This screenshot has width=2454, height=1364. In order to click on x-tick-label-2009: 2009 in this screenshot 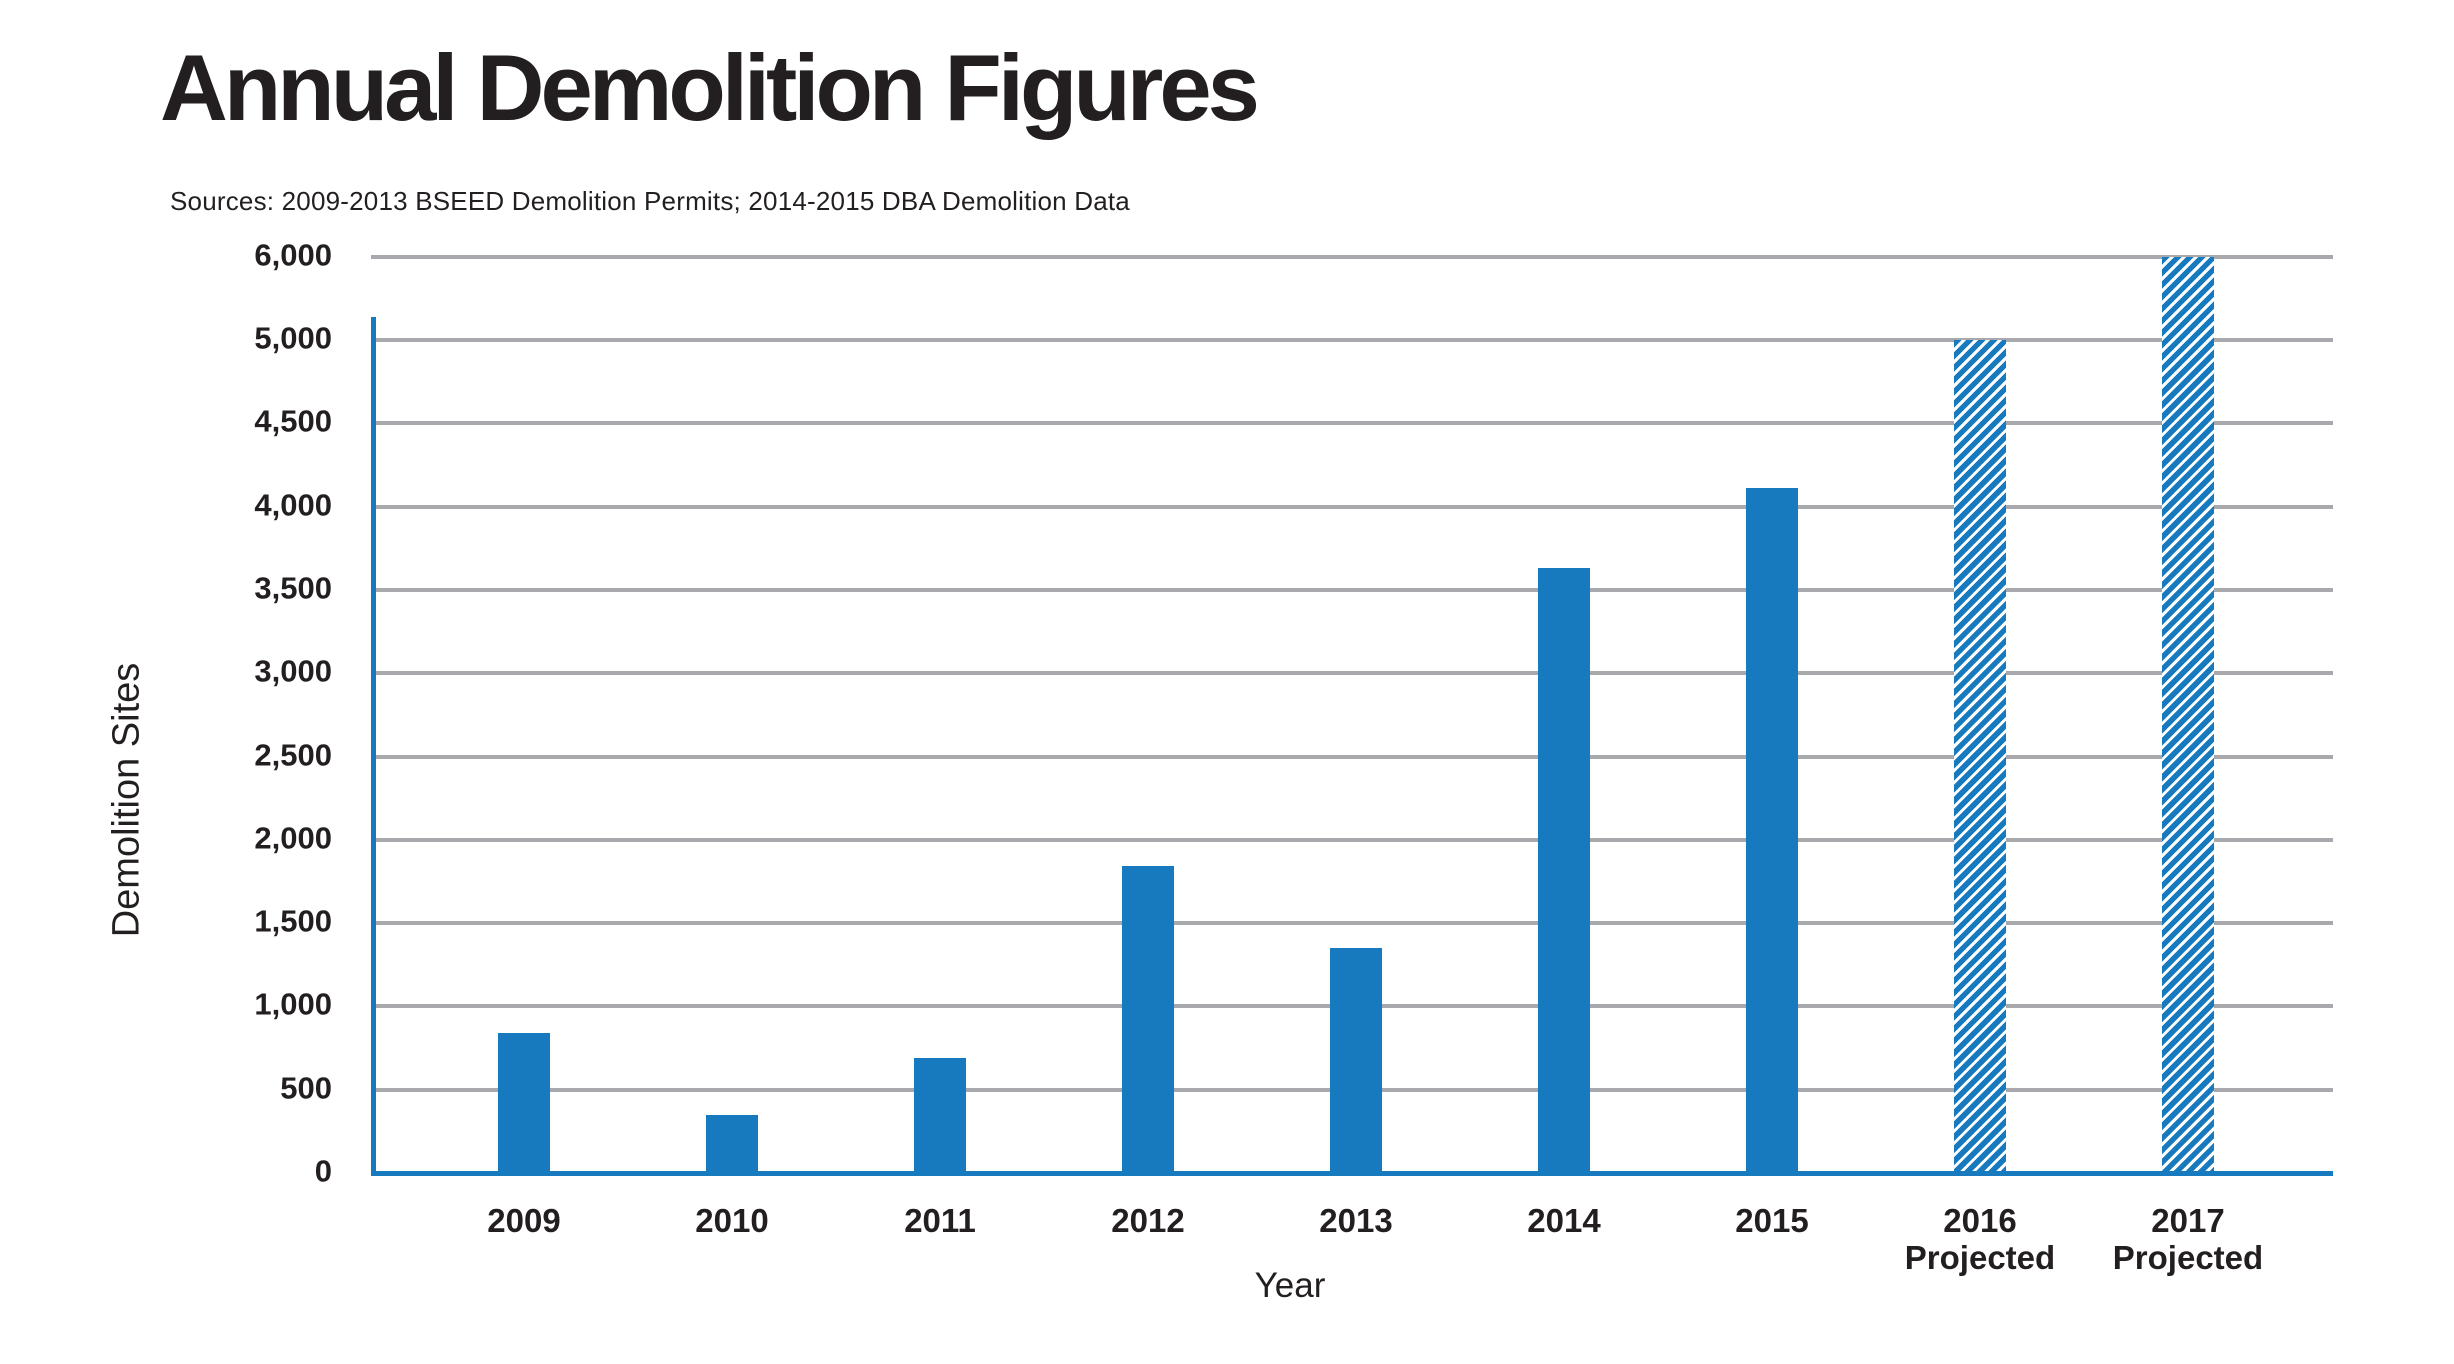, I will do `click(524, 1220)`.